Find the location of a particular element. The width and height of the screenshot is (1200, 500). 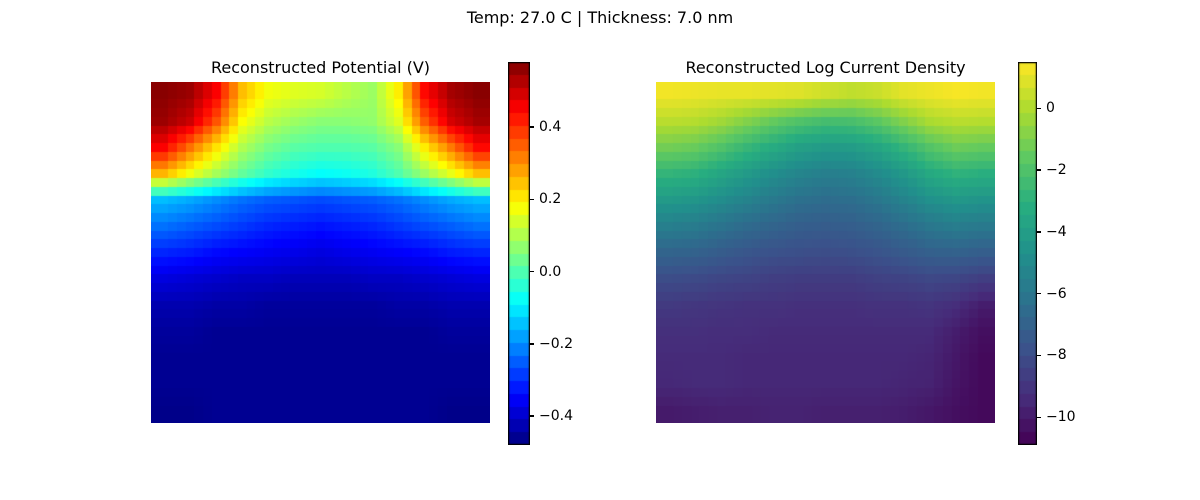

colorbar-tick-label: −8 is located at coordinates (1056, 355).